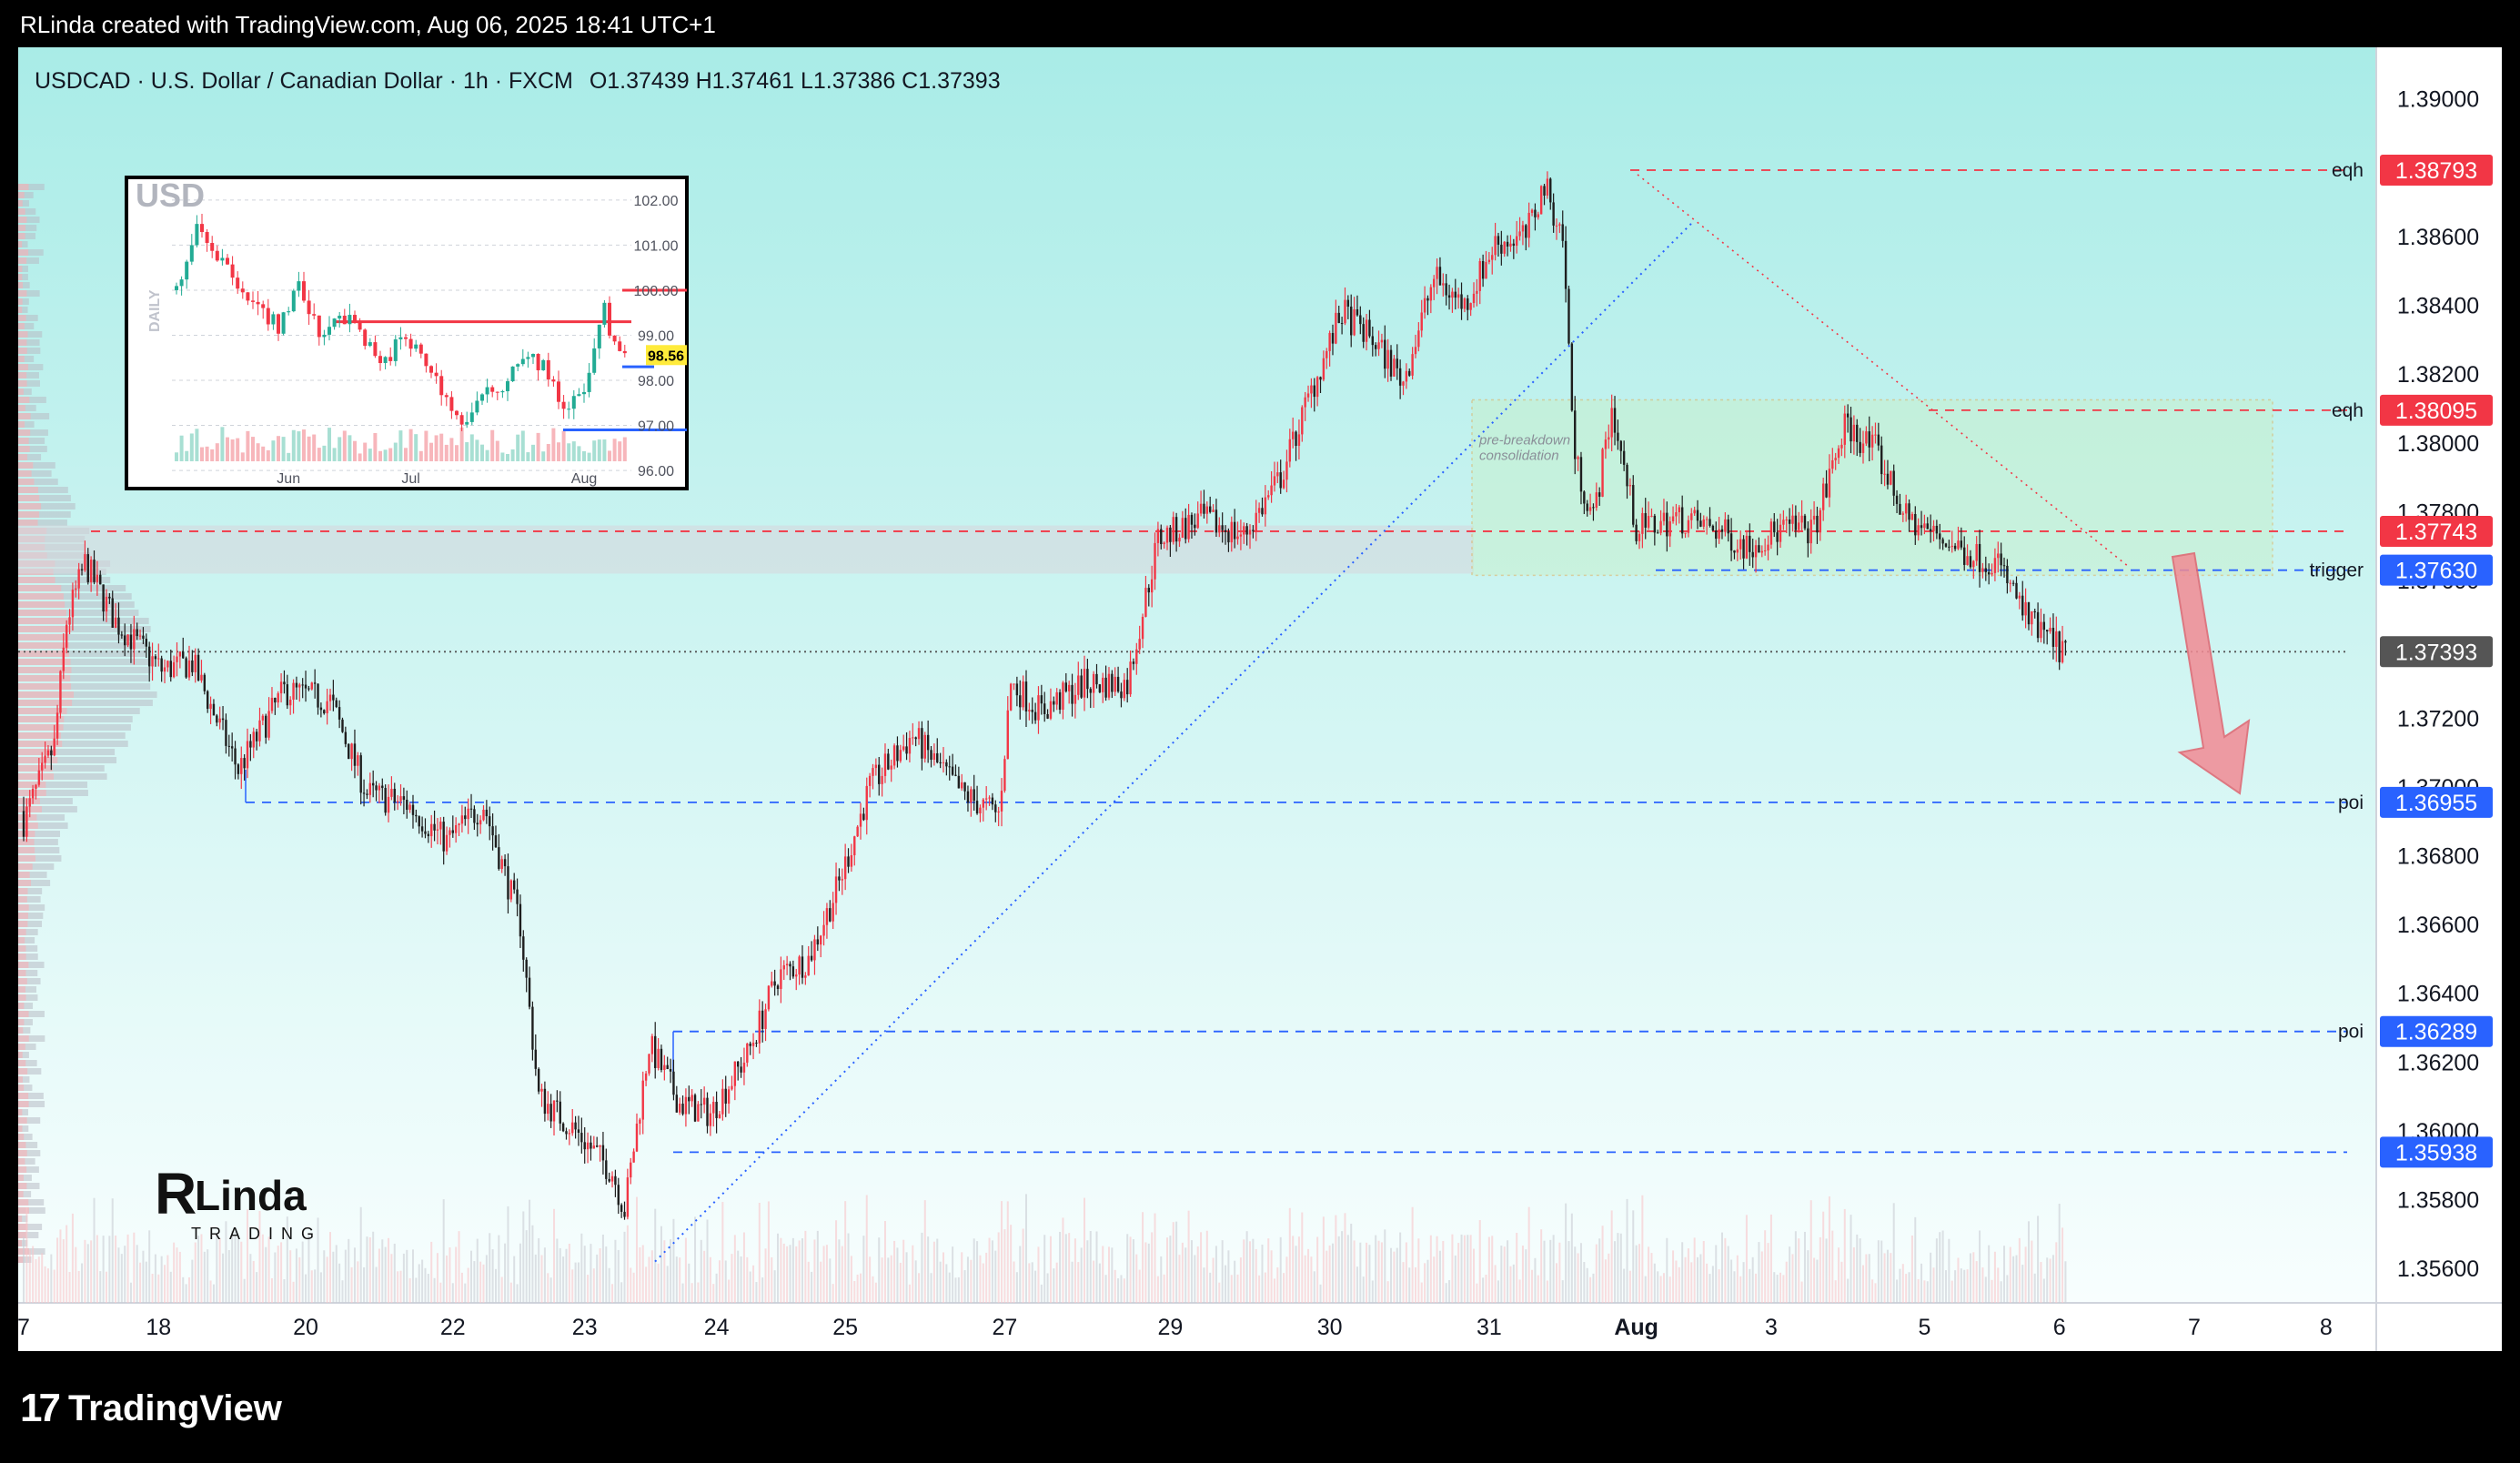  What do you see at coordinates (151, 1408) in the screenshot?
I see `tradingview-brand: 17 TradingView` at bounding box center [151, 1408].